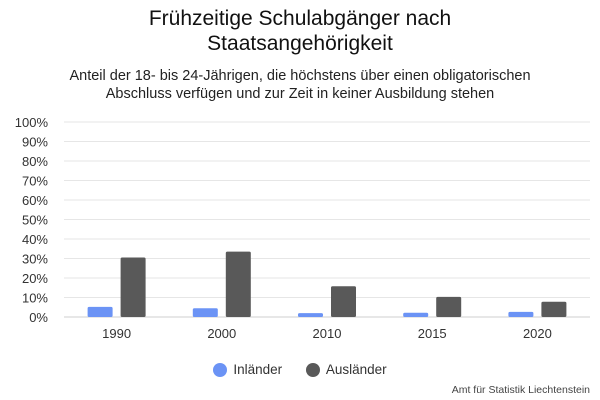 Image resolution: width=600 pixels, height=400 pixels. What do you see at coordinates (220, 369) in the screenshot?
I see `legend-swatch-inlaender` at bounding box center [220, 369].